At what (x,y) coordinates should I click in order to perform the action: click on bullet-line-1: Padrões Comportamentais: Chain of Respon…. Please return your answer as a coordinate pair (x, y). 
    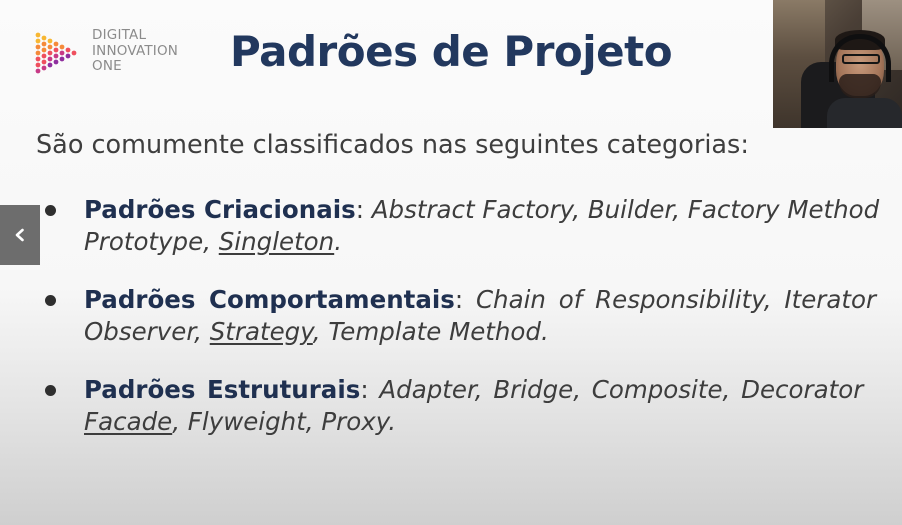
    Looking at the image, I should click on (480, 300).